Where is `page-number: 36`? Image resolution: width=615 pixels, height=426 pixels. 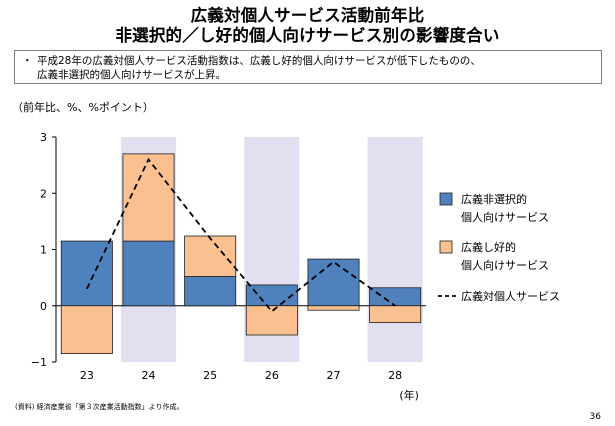 page-number: 36 is located at coordinates (595, 417).